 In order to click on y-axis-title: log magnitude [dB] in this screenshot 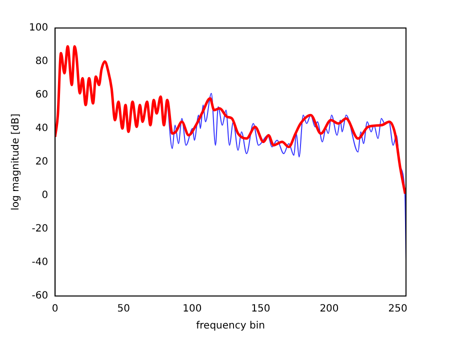, I will do `click(16, 162)`.